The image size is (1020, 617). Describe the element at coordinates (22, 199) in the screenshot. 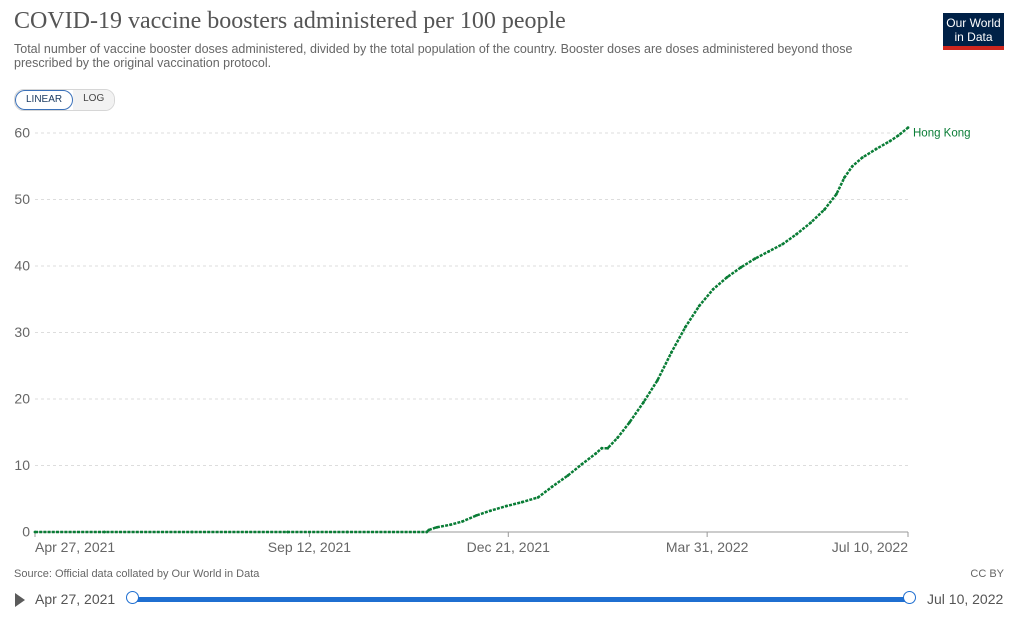

I see `y-tick-label: 50` at that location.